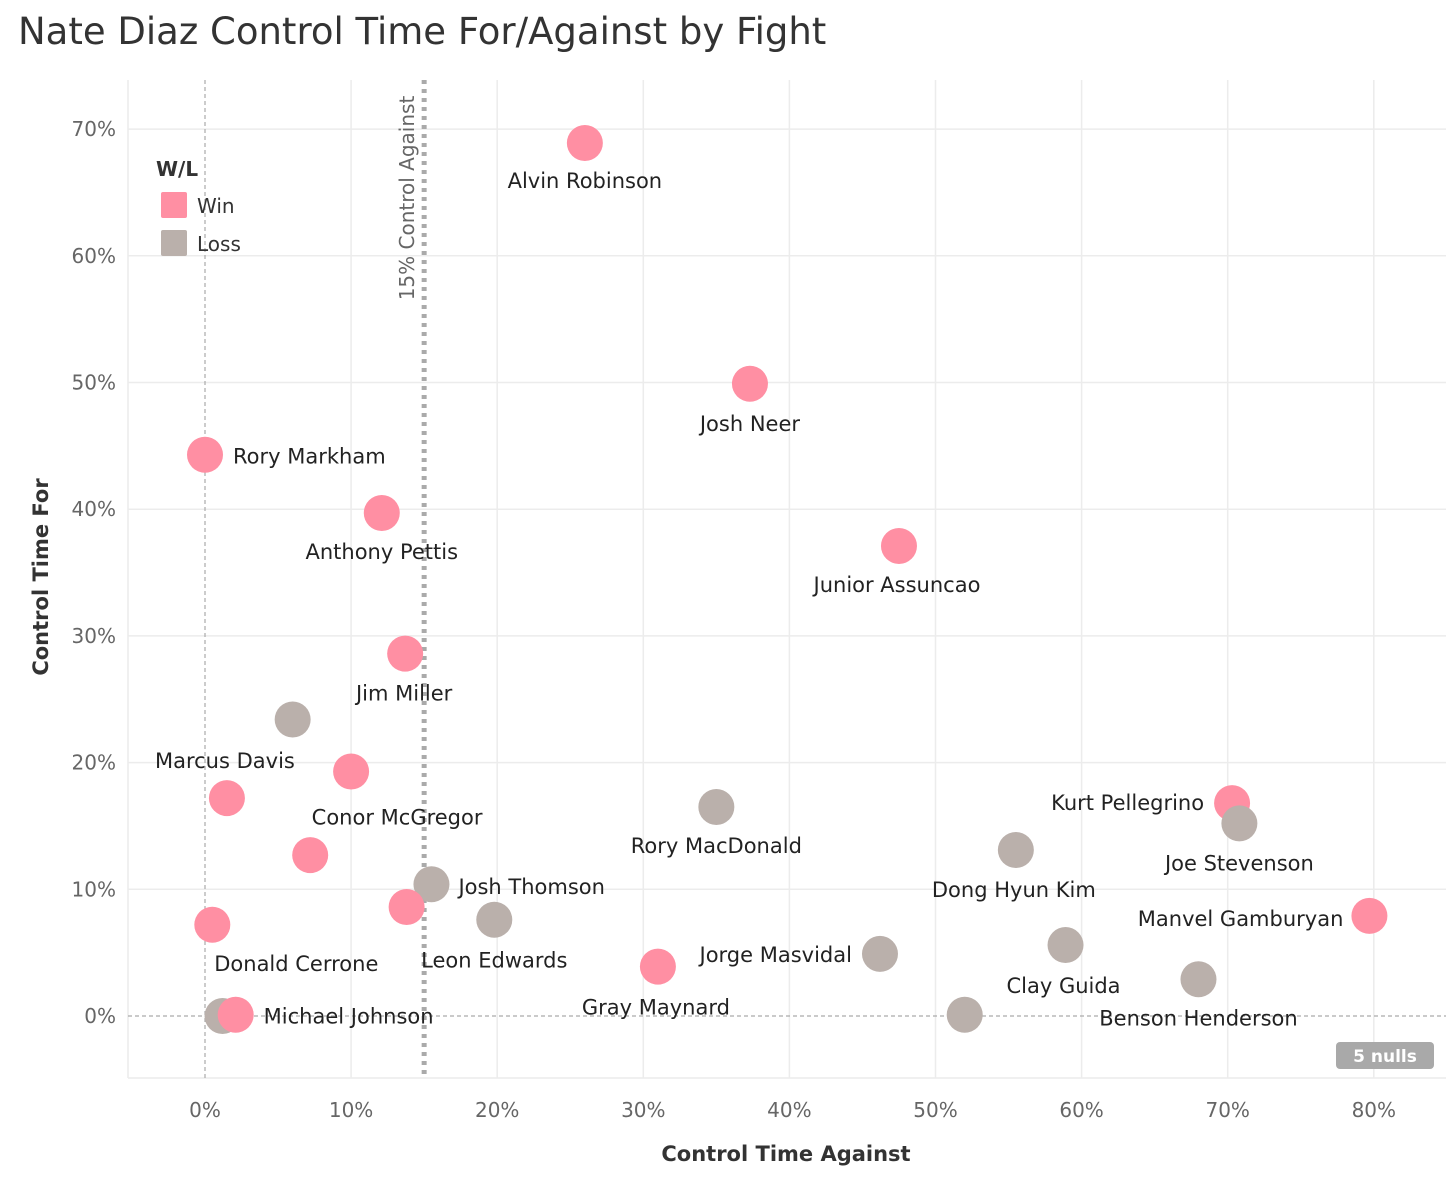 The height and width of the screenshot is (1177, 1456). Describe the element at coordinates (407, 198) in the screenshot. I see `reference-line-label: 15% Control Against` at that location.